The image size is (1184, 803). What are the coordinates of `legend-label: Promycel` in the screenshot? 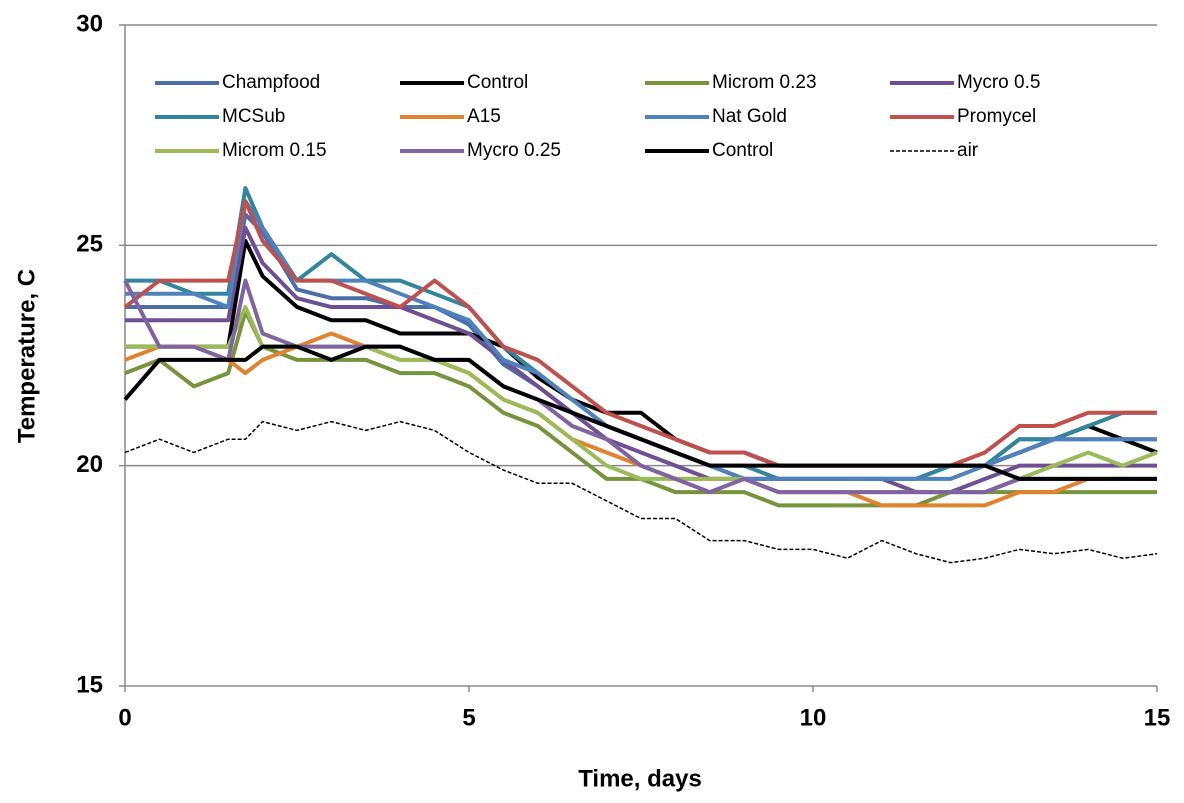 It's located at (996, 116).